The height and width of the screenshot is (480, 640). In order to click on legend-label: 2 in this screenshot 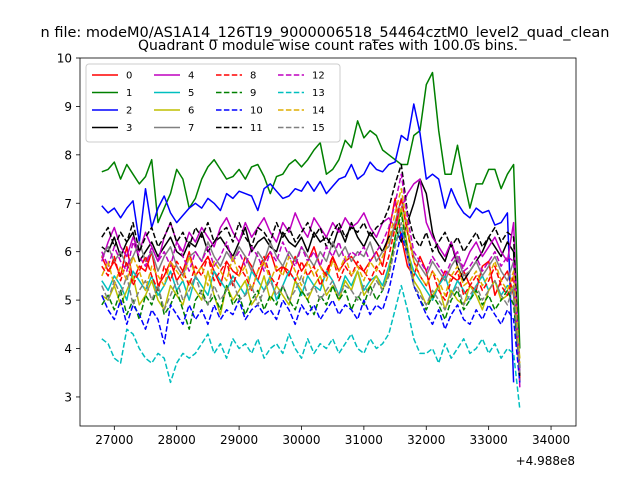, I will do `click(129, 111)`.